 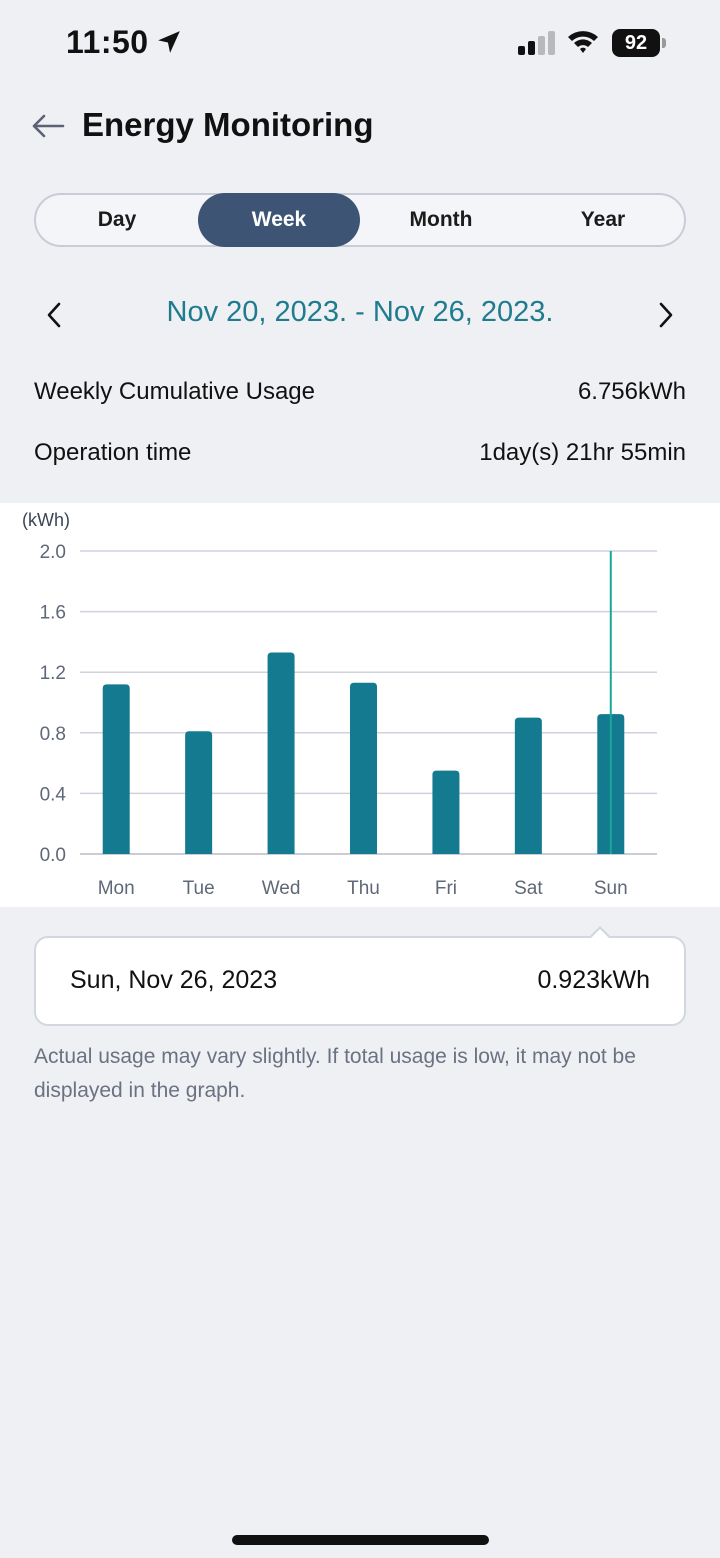 I want to click on weekly-usage-value: 6.756kWh, so click(x=631, y=391).